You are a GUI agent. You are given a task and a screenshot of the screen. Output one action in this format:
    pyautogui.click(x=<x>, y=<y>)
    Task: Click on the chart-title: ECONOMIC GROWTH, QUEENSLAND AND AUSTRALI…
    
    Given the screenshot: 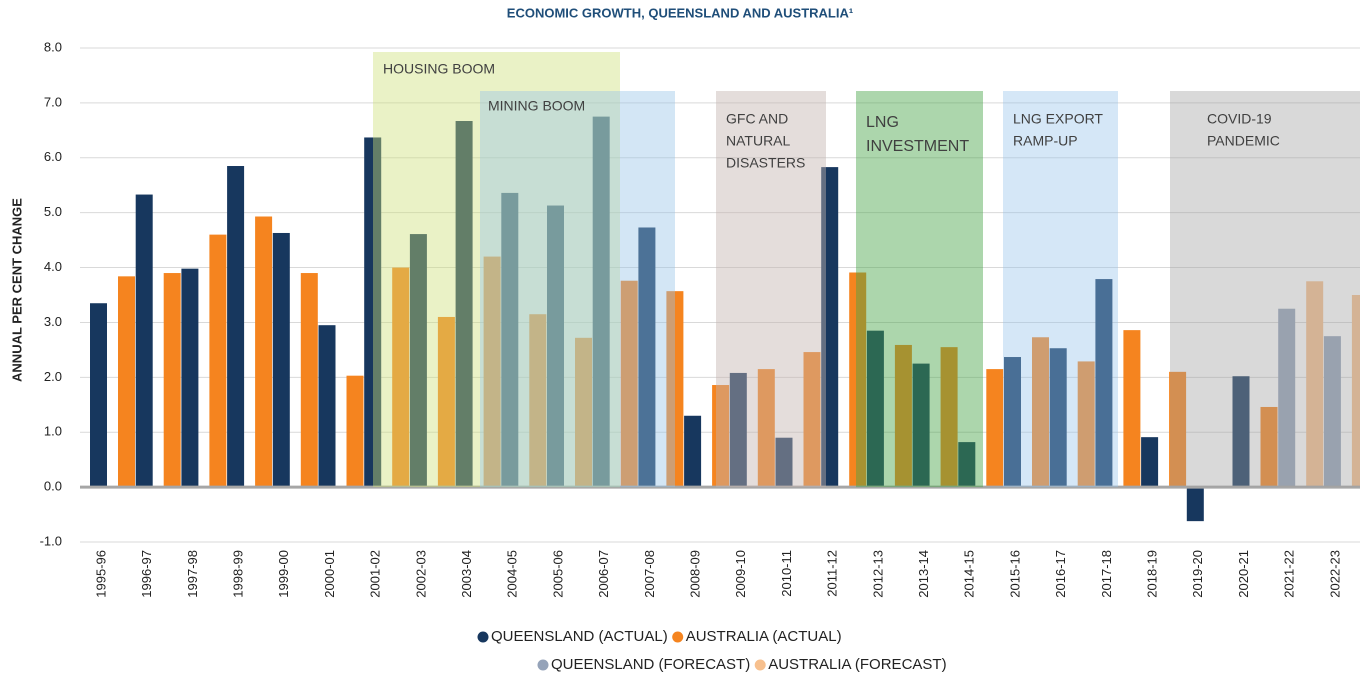 What is the action you would take?
    pyautogui.click(x=680, y=12)
    